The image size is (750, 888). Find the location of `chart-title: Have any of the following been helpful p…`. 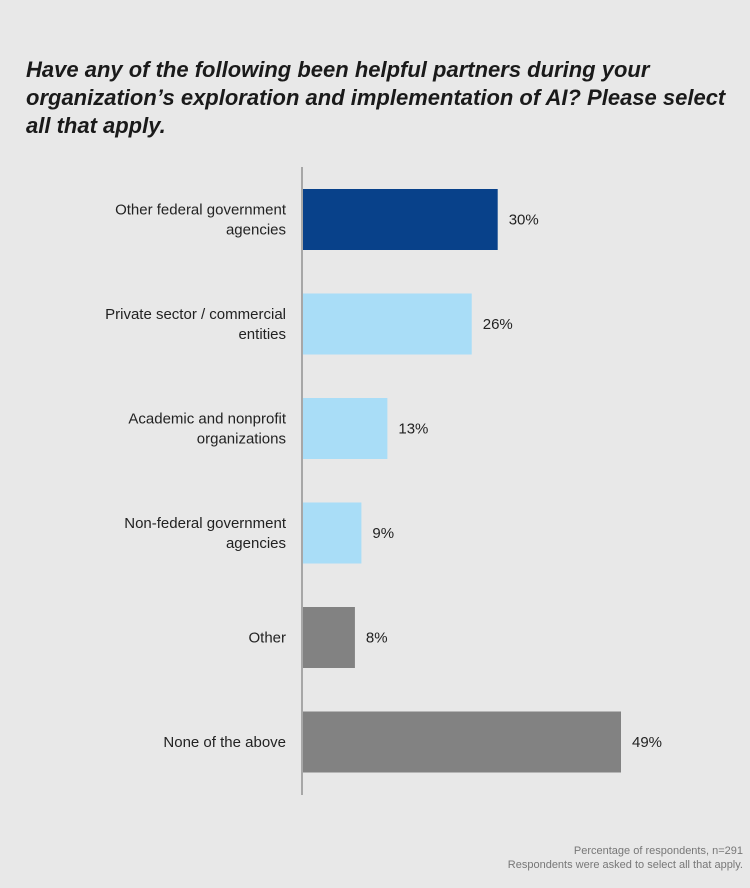

chart-title: Have any of the following been helpful p… is located at coordinates (376, 97).